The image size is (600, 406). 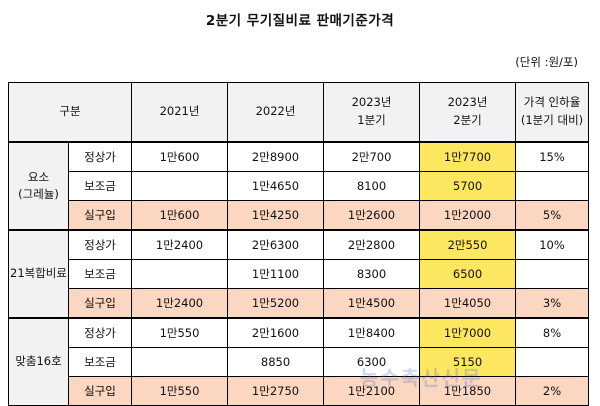 What do you see at coordinates (372, 362) in the screenshot?
I see `cell-2023-q1: 6300` at bounding box center [372, 362].